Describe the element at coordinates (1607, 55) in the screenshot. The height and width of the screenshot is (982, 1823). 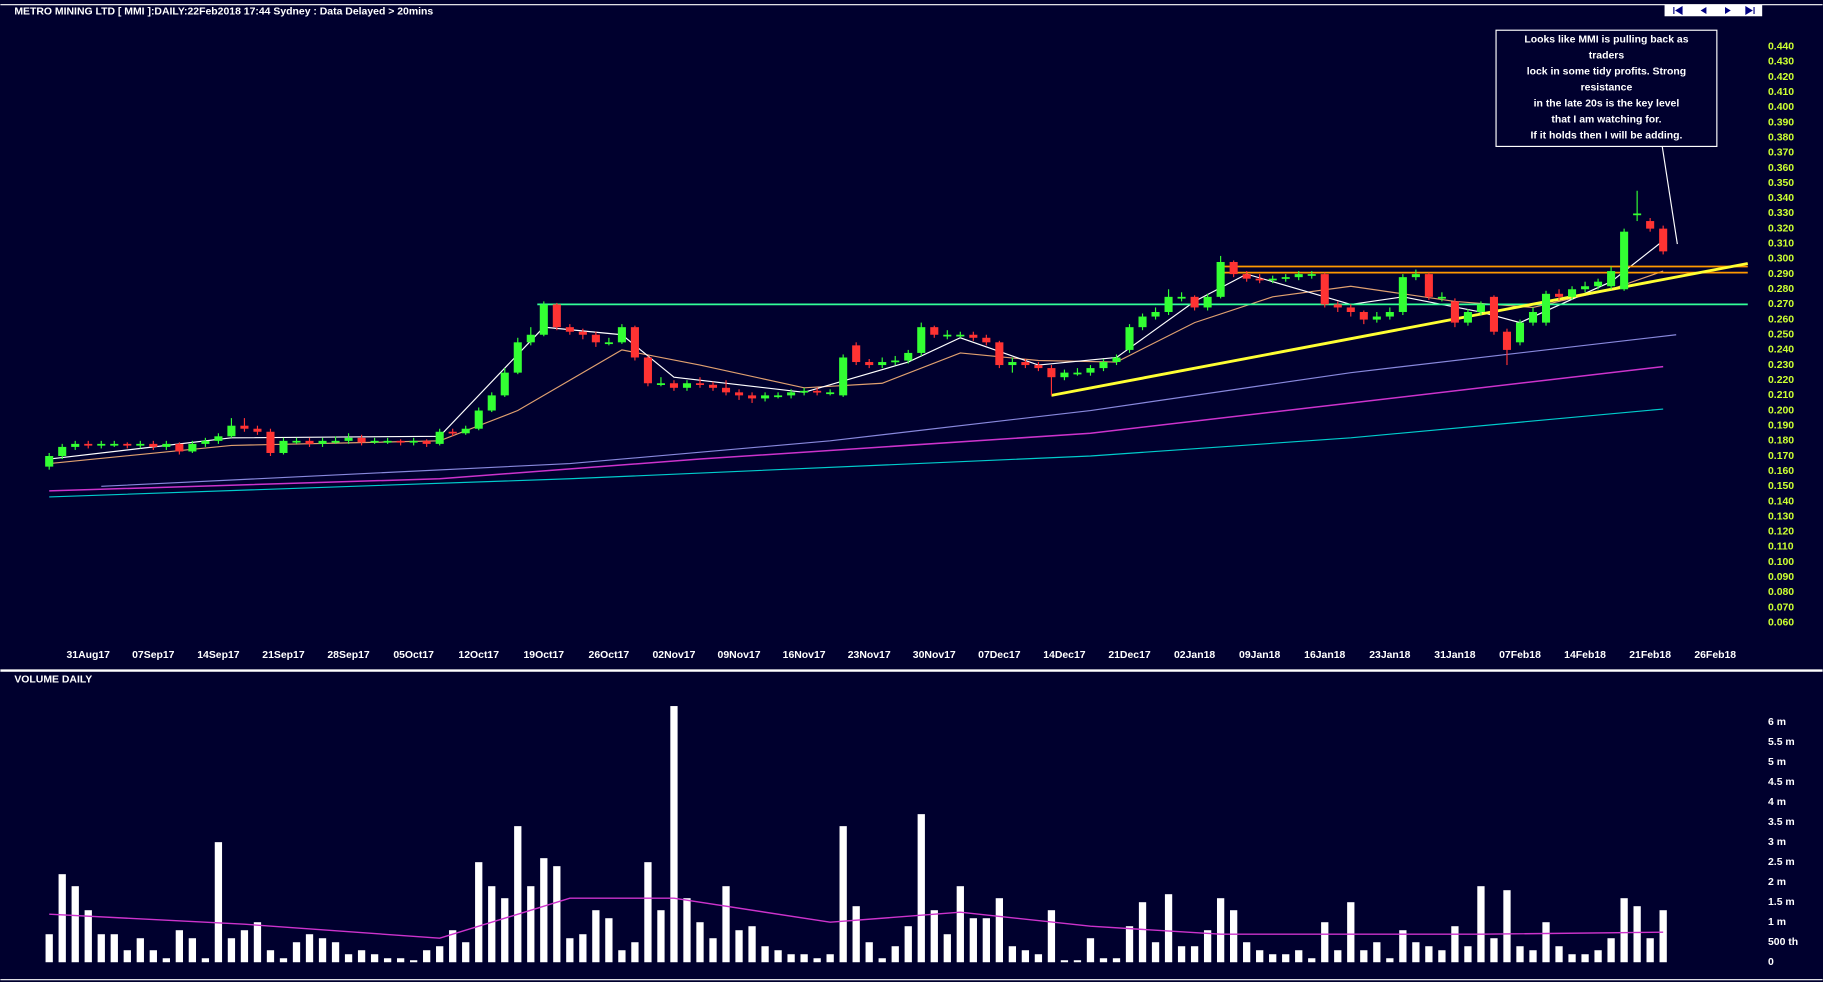
I see `annotation-text: traders` at that location.